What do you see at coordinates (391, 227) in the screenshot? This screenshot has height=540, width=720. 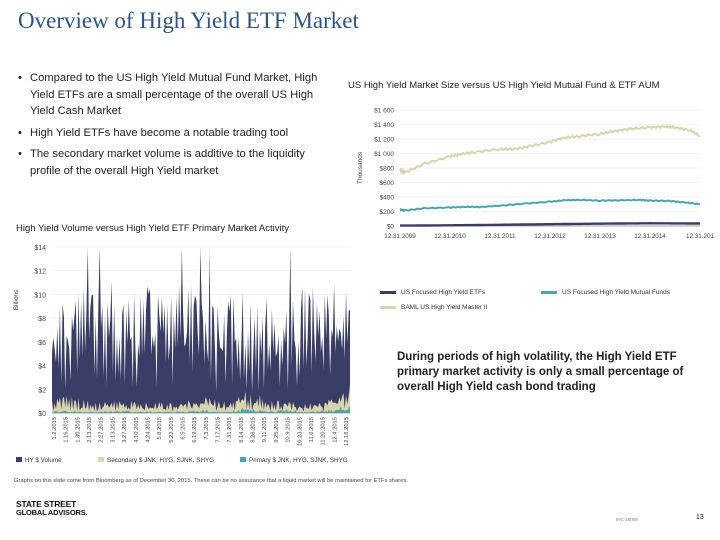 I see `aum-y-tick-label: $0` at bounding box center [391, 227].